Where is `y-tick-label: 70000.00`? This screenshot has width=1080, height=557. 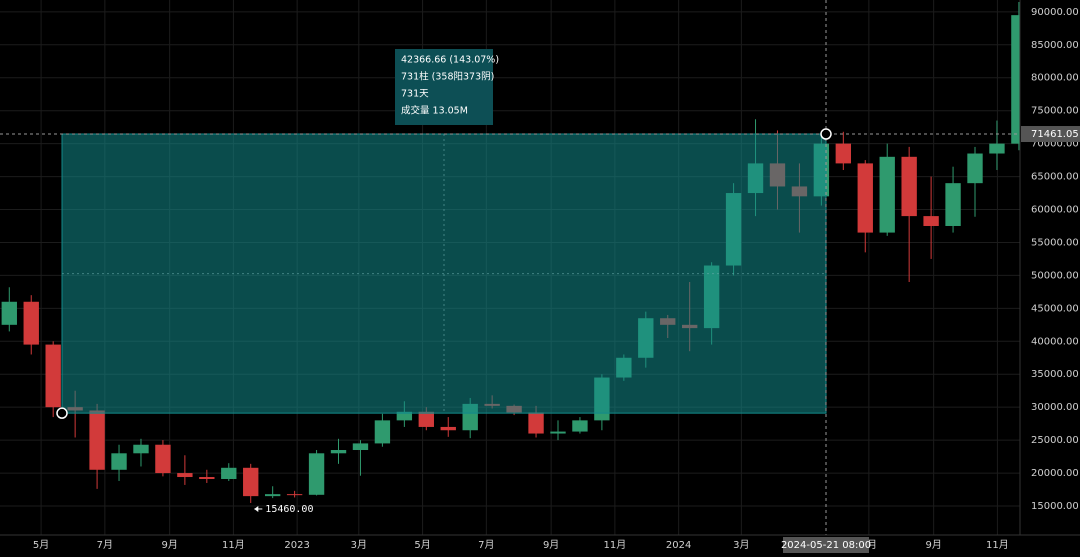 y-tick-label: 70000.00 is located at coordinates (1055, 144).